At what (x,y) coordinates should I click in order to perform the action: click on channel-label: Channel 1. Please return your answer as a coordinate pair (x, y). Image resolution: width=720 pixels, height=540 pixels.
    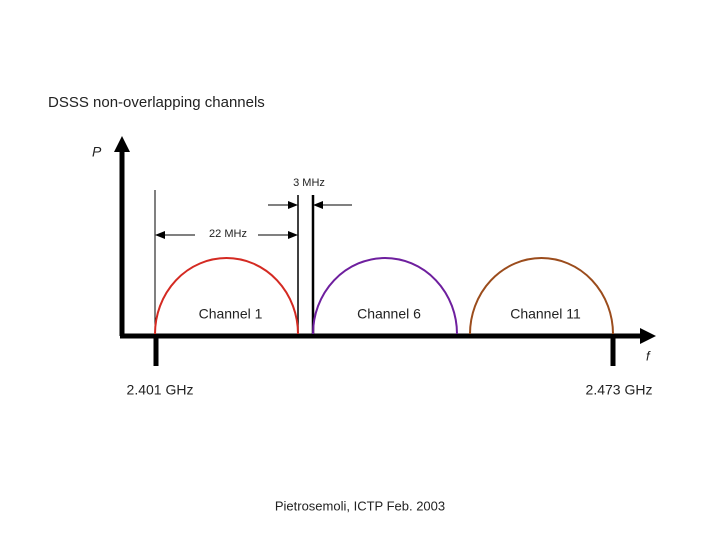
    Looking at the image, I should click on (231, 314).